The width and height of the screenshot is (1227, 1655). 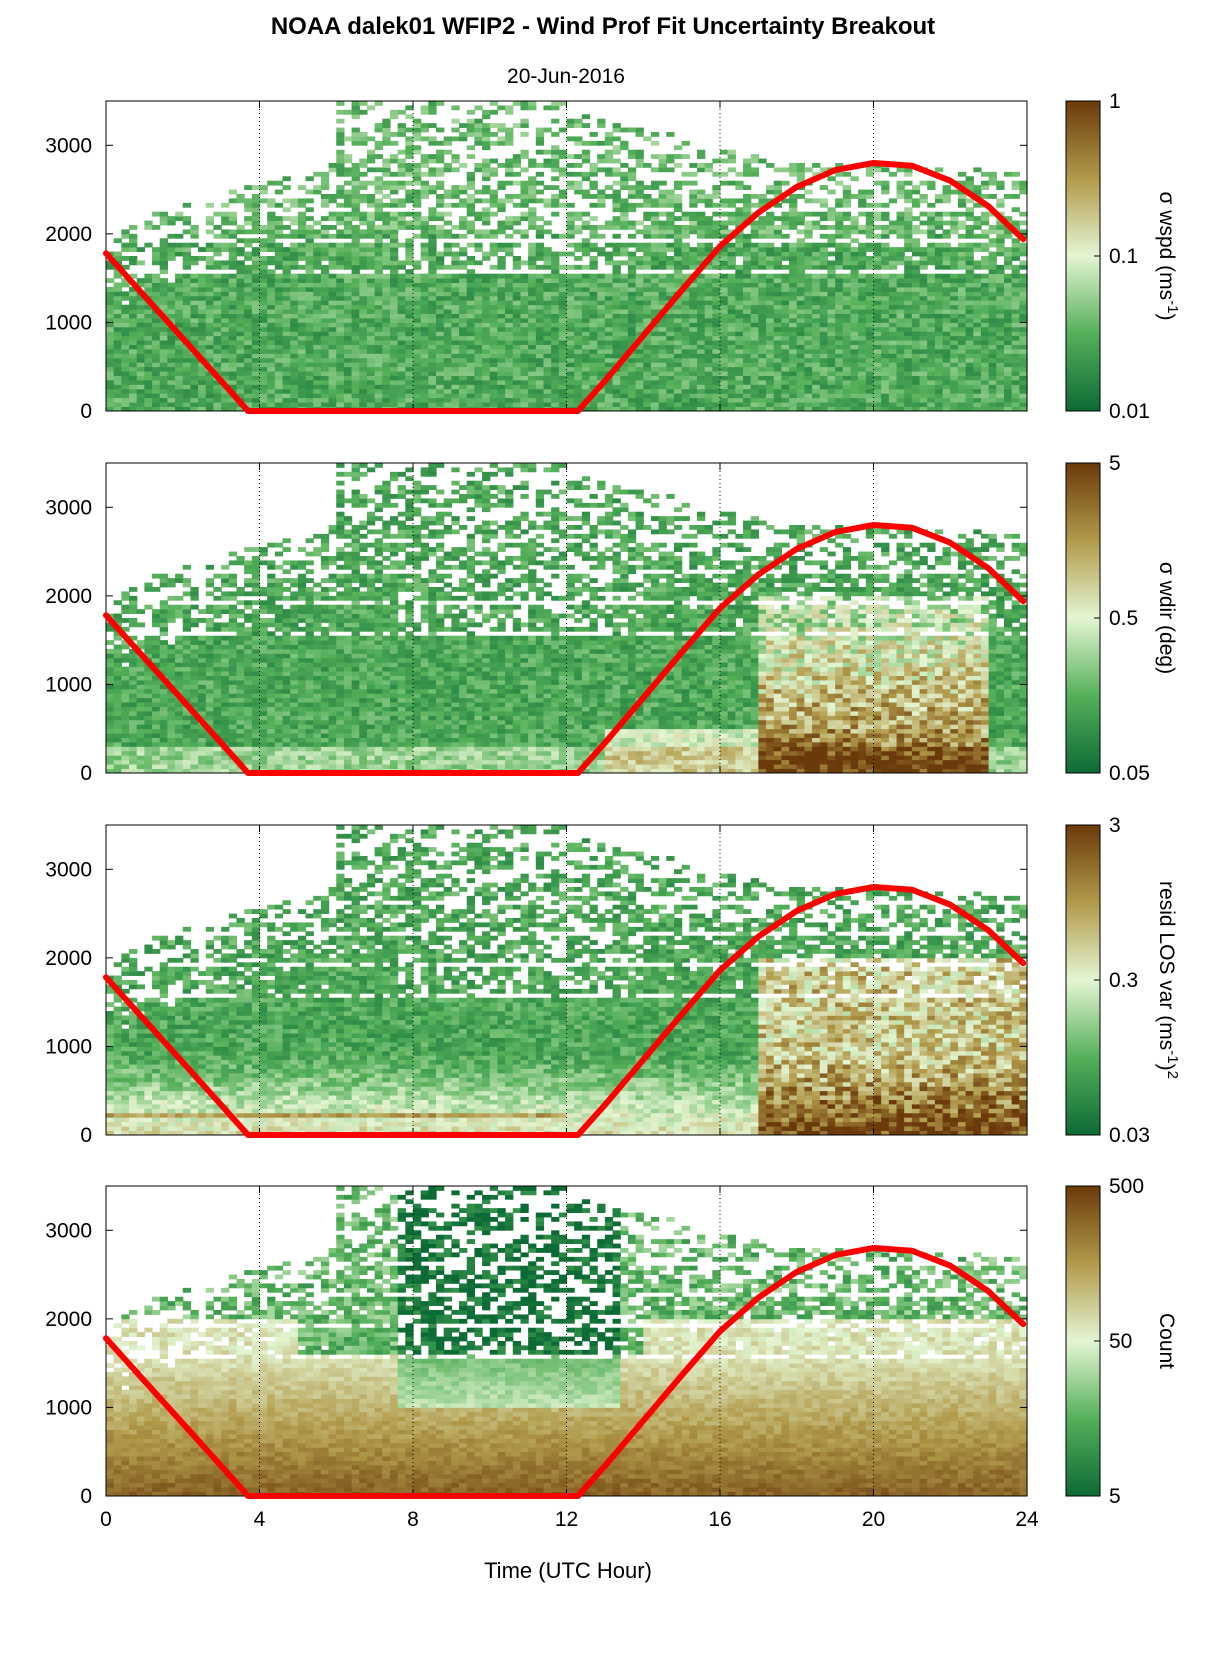 I want to click on x-tick-label: 24, so click(x=1027, y=1519).